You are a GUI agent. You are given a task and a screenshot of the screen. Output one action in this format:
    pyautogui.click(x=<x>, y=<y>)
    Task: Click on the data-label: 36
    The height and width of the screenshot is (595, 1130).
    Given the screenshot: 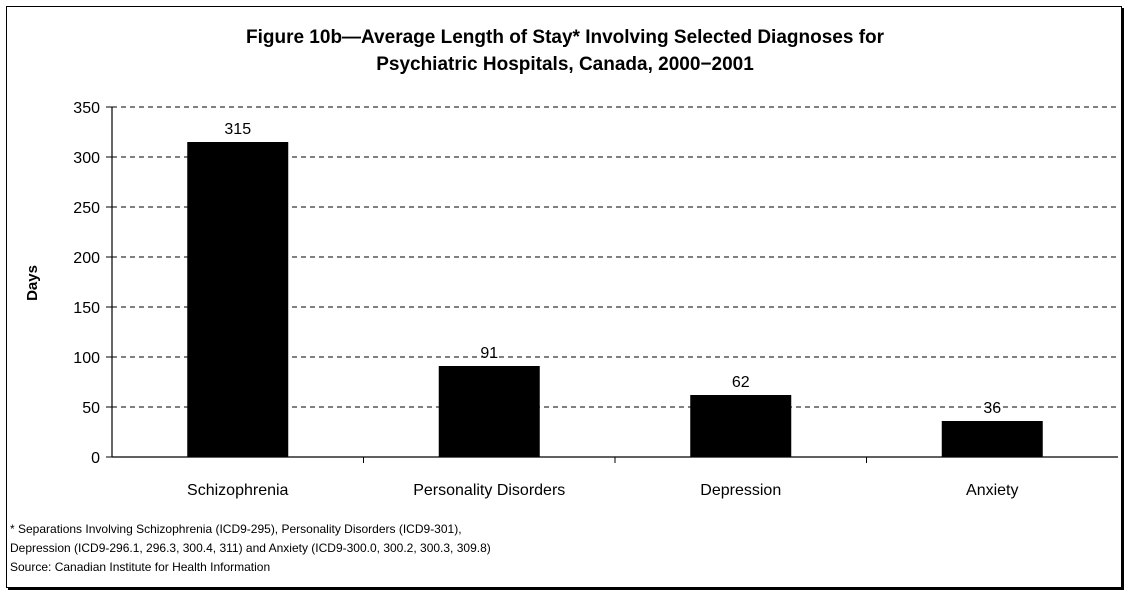 What is the action you would take?
    pyautogui.click(x=992, y=408)
    